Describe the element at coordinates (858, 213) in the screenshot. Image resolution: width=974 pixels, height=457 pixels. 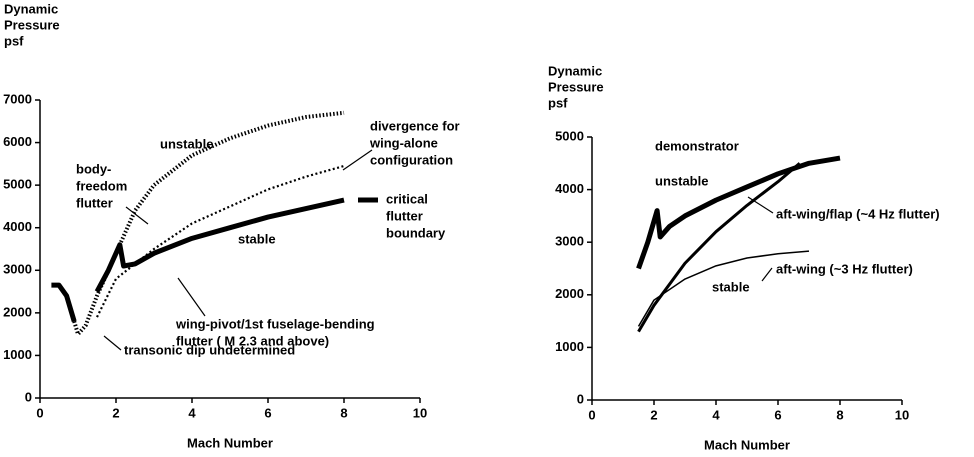
I see `annotation: aft-wing/flap (~4 Hz flutter)` at that location.